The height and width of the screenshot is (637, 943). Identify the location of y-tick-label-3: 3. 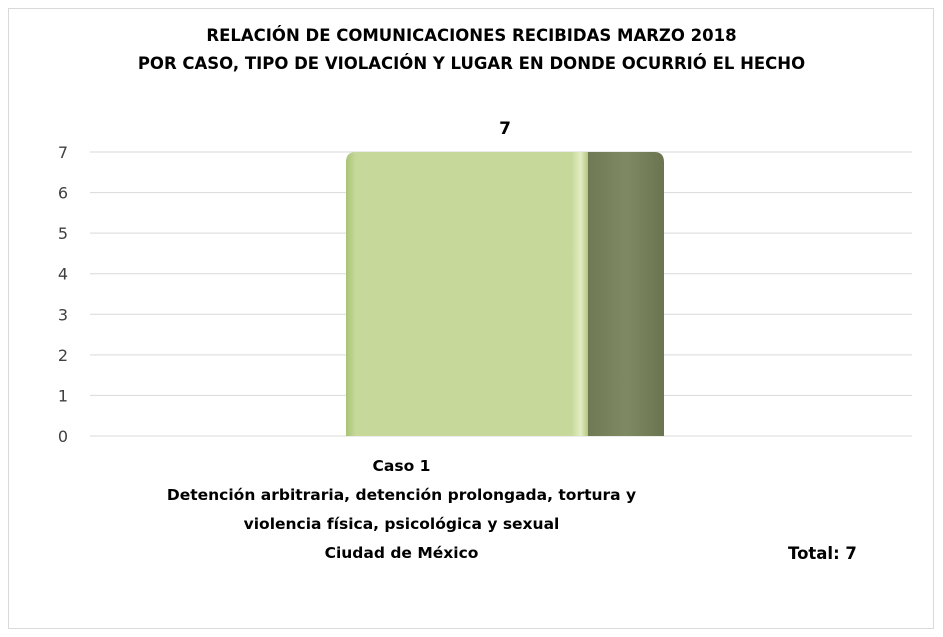
(63, 314).